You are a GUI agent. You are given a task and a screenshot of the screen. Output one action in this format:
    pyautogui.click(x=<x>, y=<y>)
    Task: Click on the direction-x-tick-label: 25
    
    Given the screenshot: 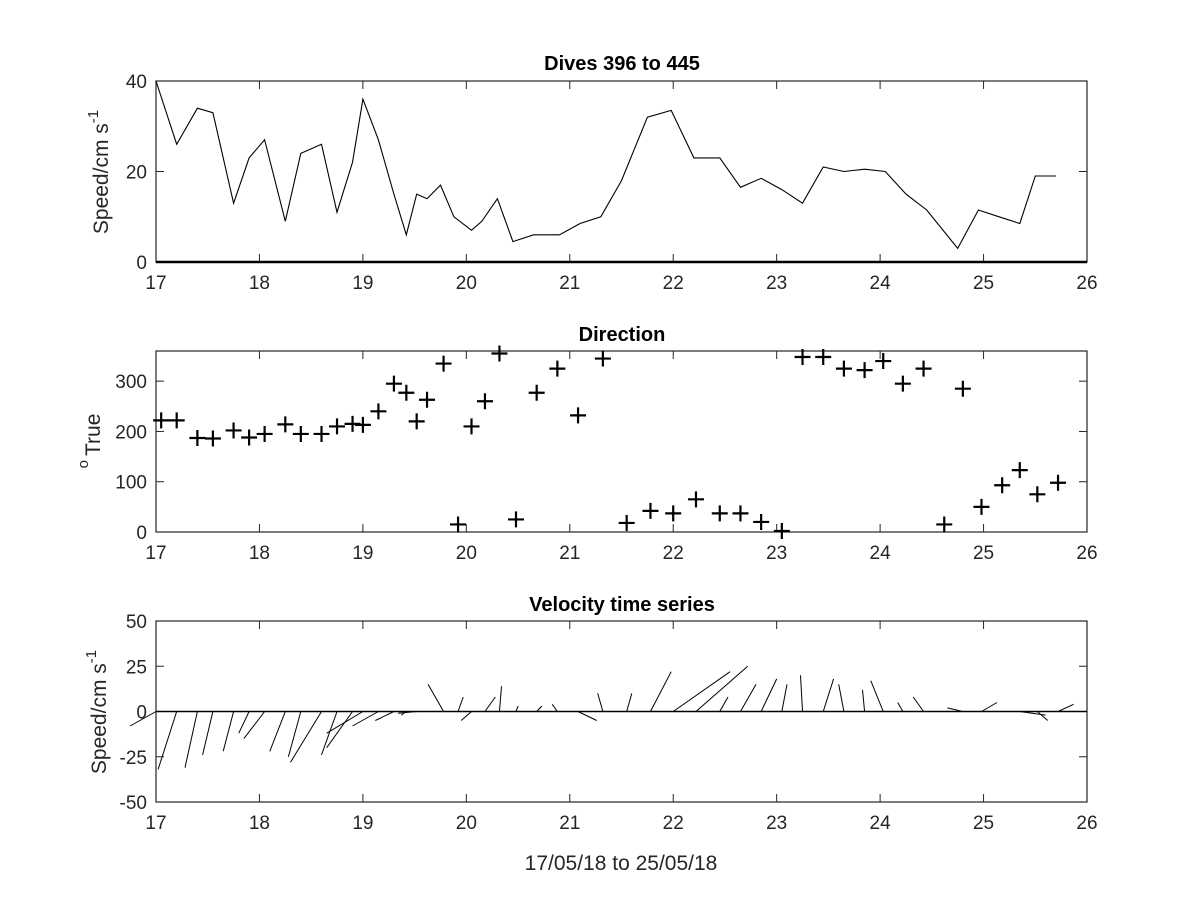 What is the action you would take?
    pyautogui.click(x=983, y=553)
    